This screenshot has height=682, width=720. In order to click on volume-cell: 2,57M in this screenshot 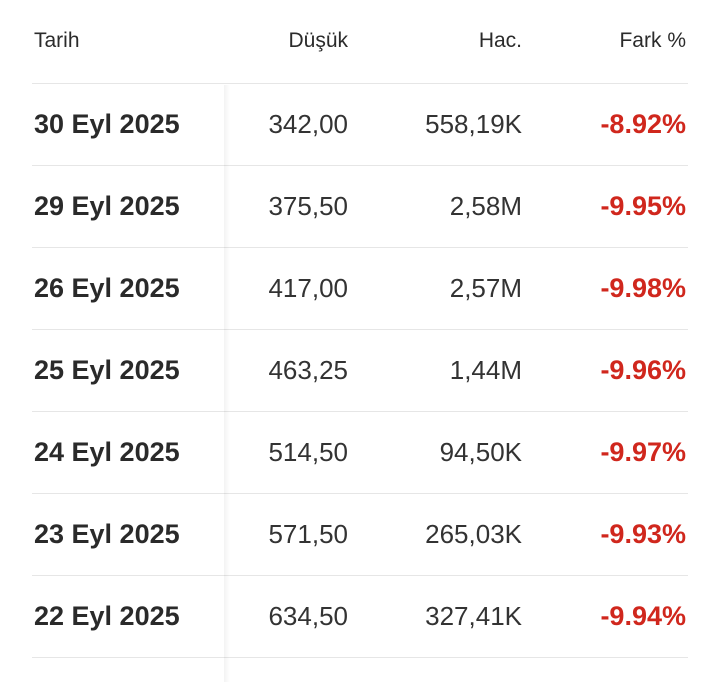, I will do `click(485, 288)`.